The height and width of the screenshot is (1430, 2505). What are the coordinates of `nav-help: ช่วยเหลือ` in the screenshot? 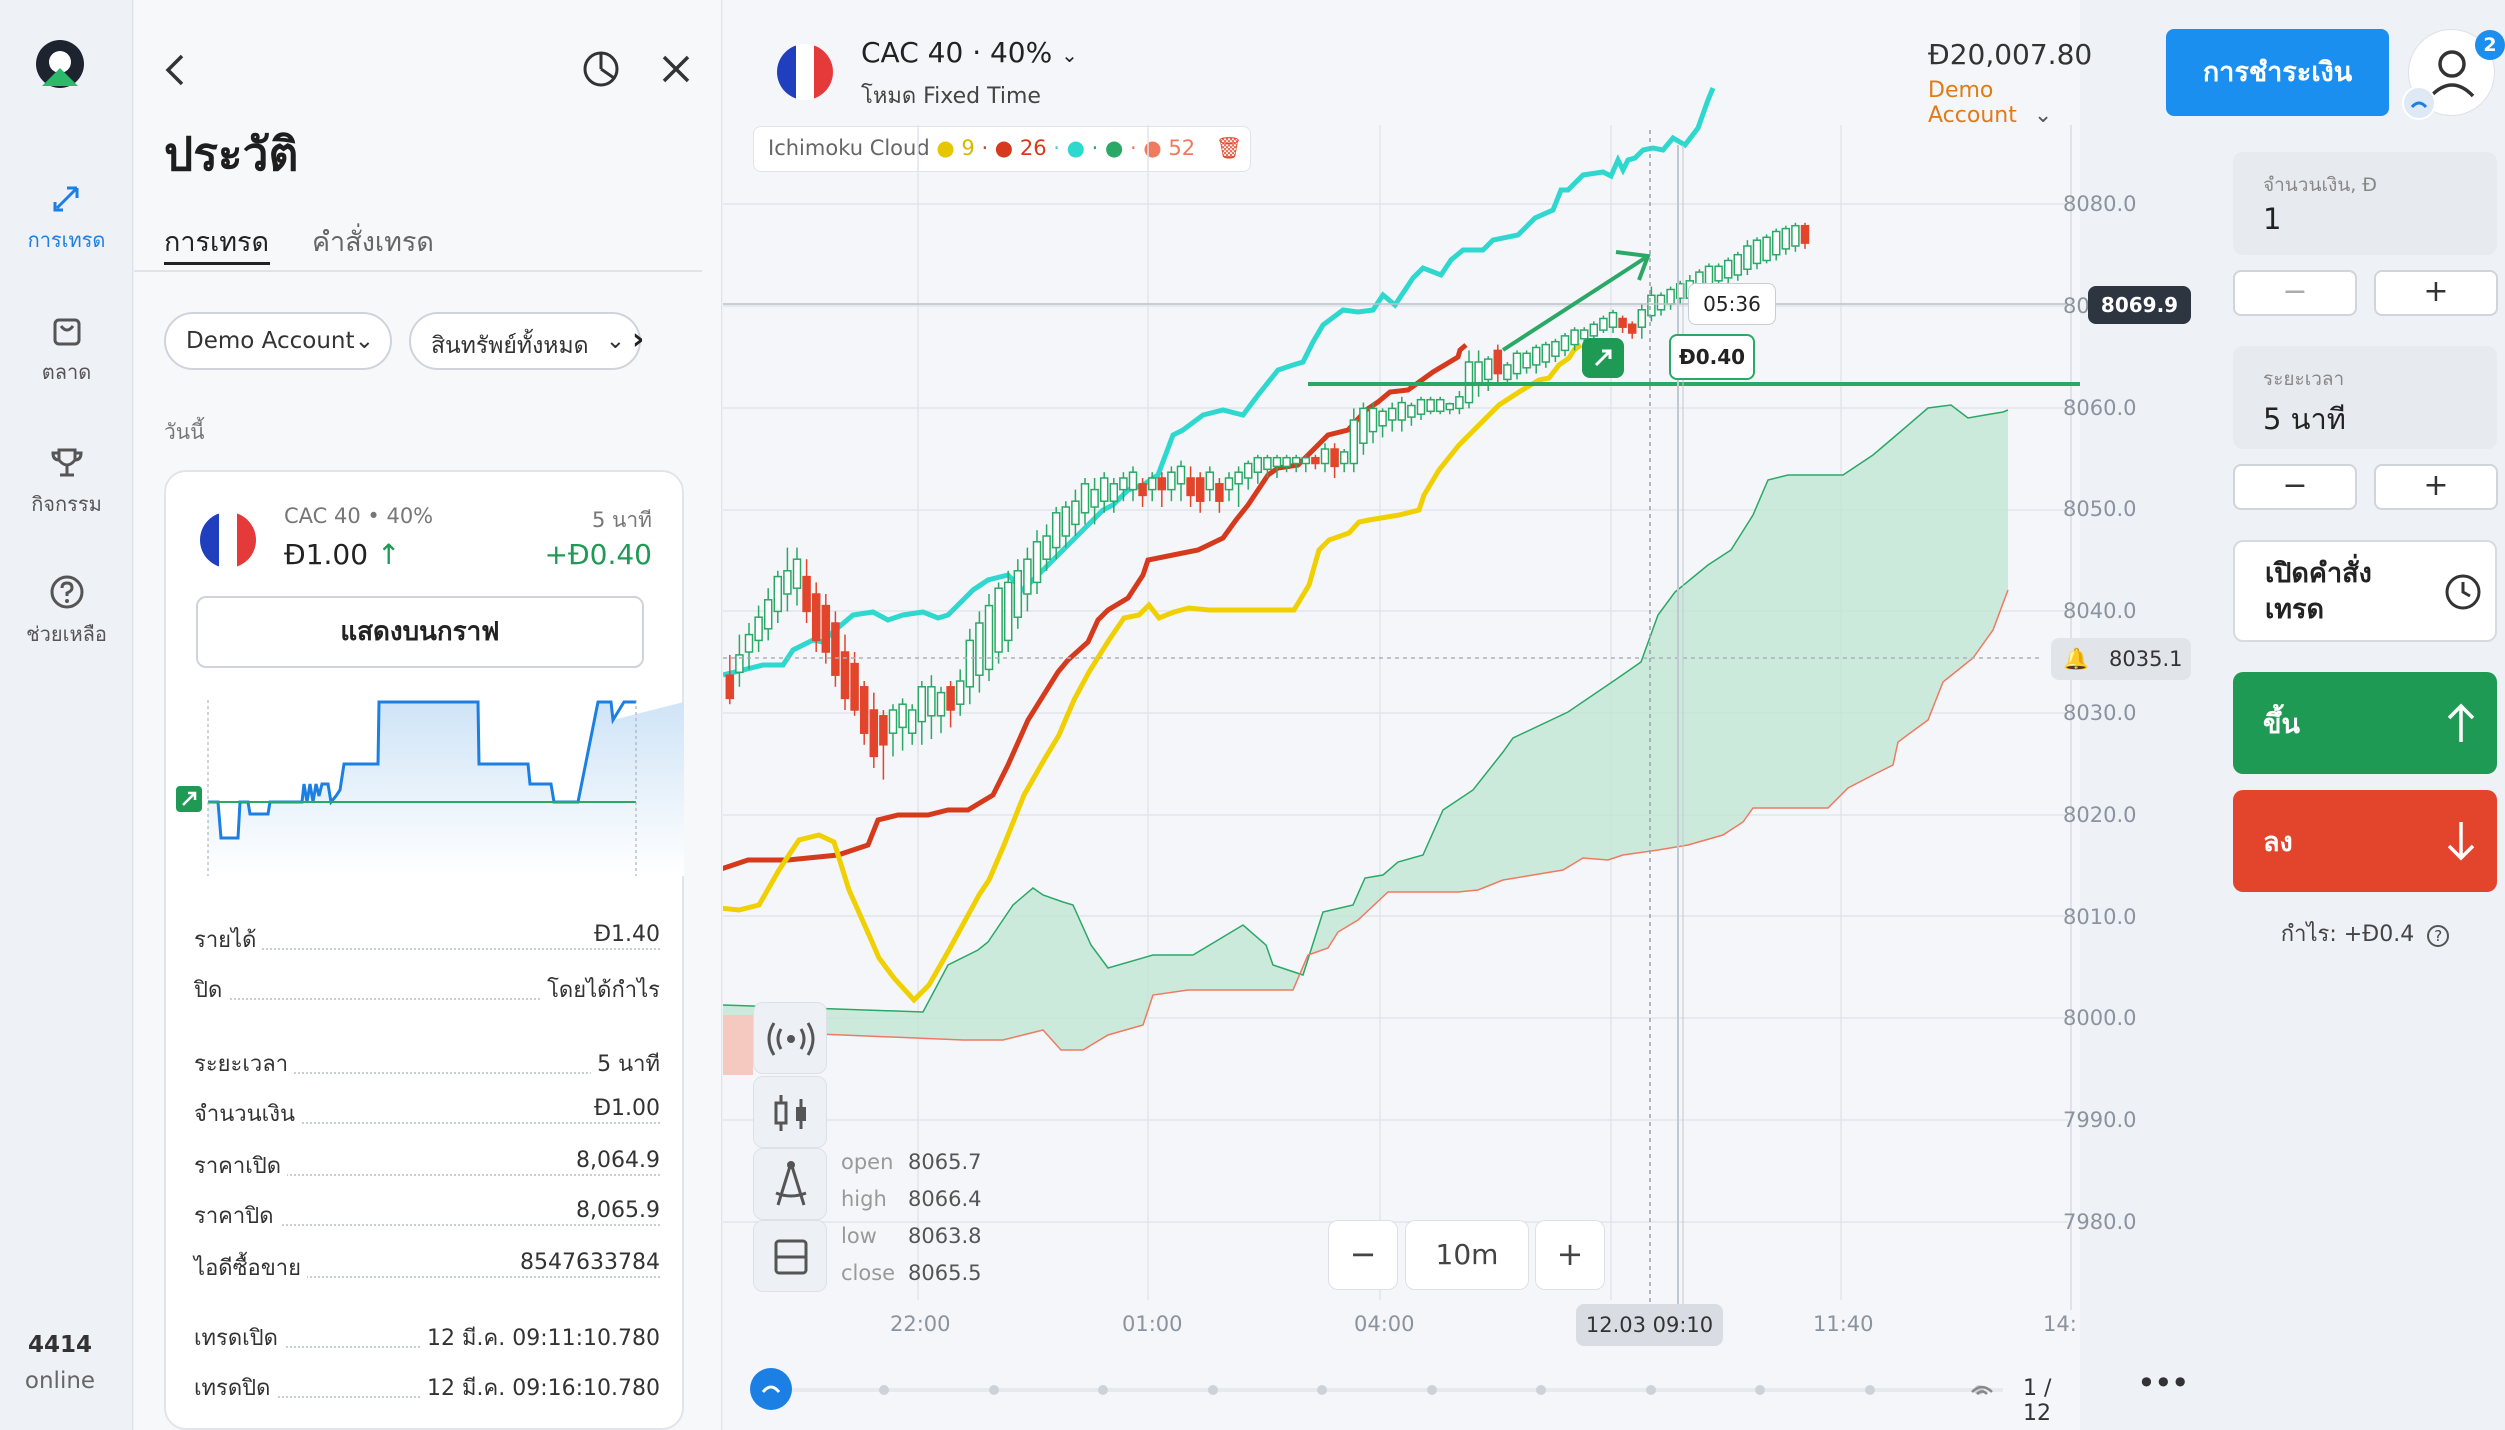 It's located at (66, 611).